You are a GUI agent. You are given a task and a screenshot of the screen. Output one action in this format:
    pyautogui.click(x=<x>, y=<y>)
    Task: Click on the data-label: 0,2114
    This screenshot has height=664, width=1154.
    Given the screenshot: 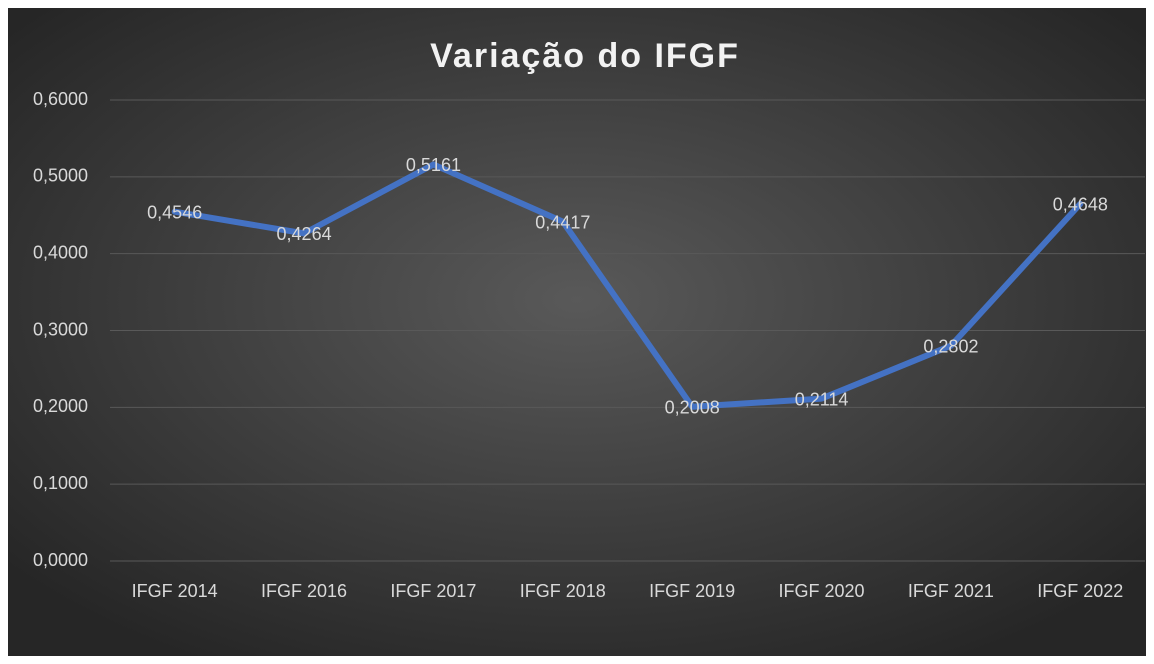 What is the action you would take?
    pyautogui.click(x=822, y=399)
    